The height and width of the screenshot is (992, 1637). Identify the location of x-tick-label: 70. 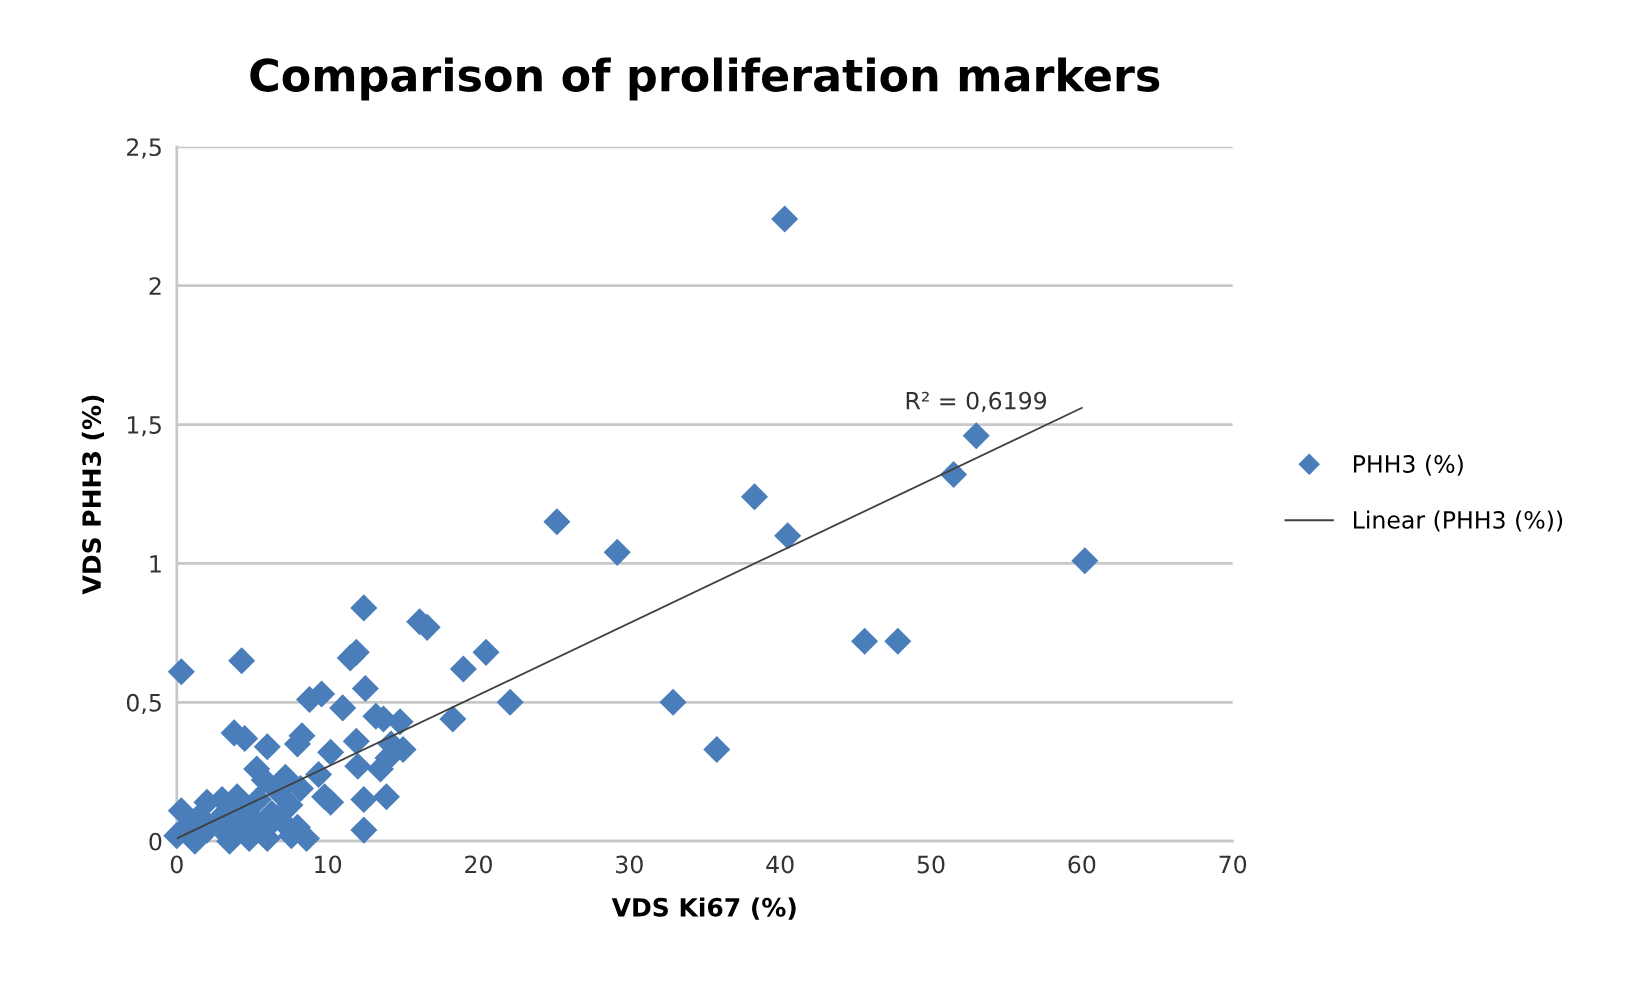
(1233, 864).